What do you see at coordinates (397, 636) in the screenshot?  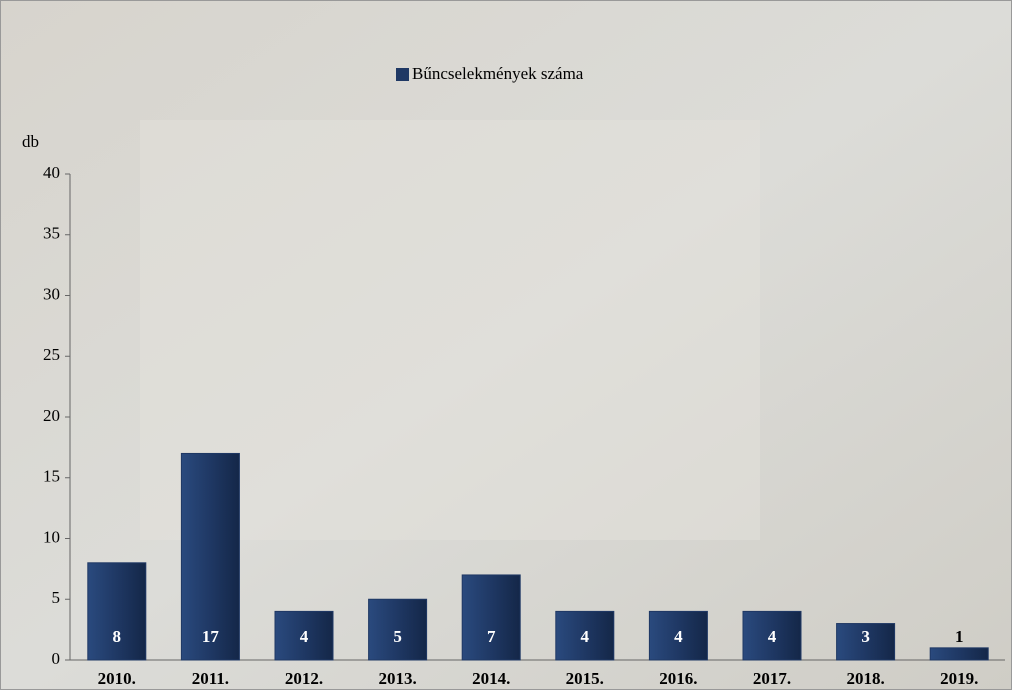 I see `data-label: 5` at bounding box center [397, 636].